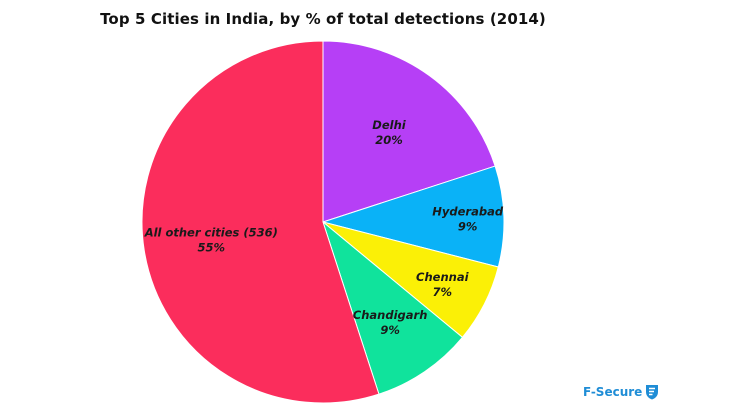  I want to click on slice-value-delhi: 20%, so click(389, 140).